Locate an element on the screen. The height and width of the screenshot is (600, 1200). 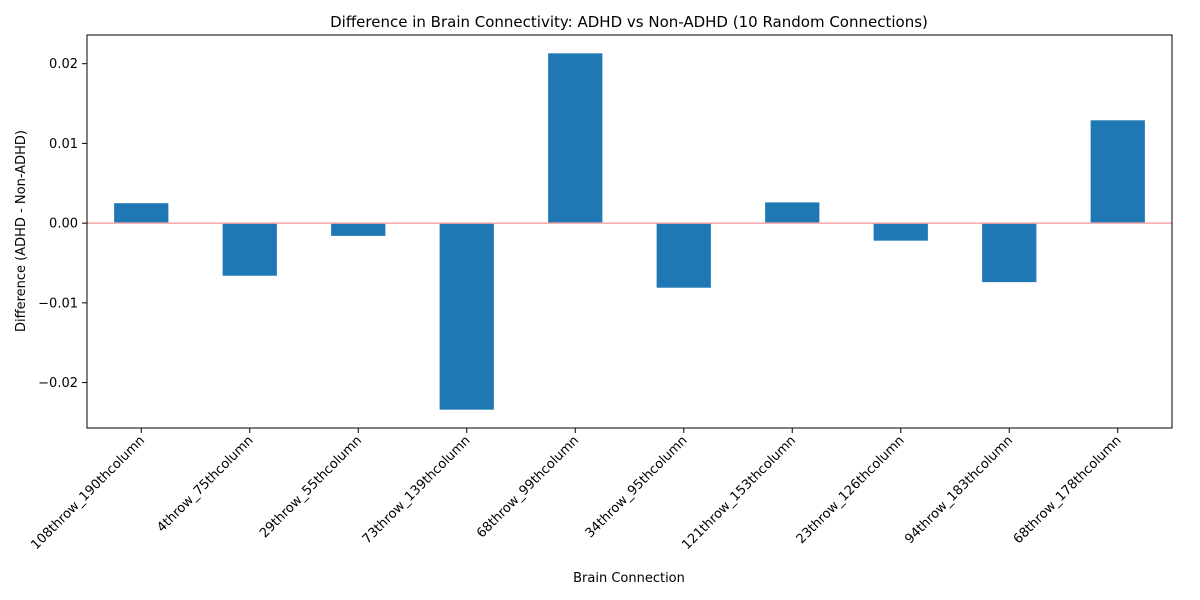
x-tick-label: 4throw_75thcolumn is located at coordinates (205, 484).